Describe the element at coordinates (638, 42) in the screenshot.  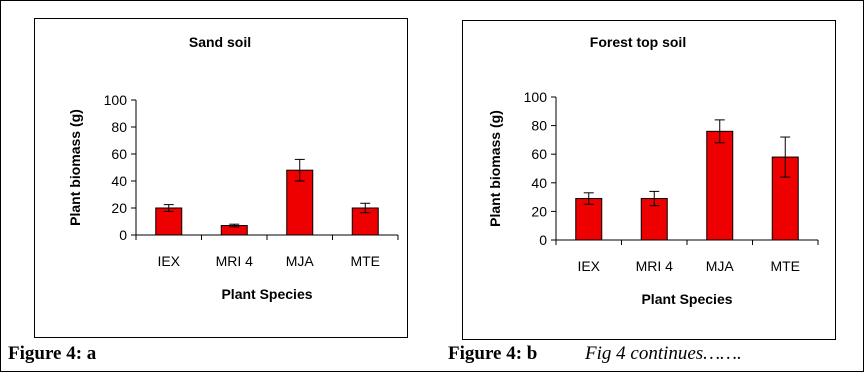
I see `chart-title: Forest top soil` at that location.